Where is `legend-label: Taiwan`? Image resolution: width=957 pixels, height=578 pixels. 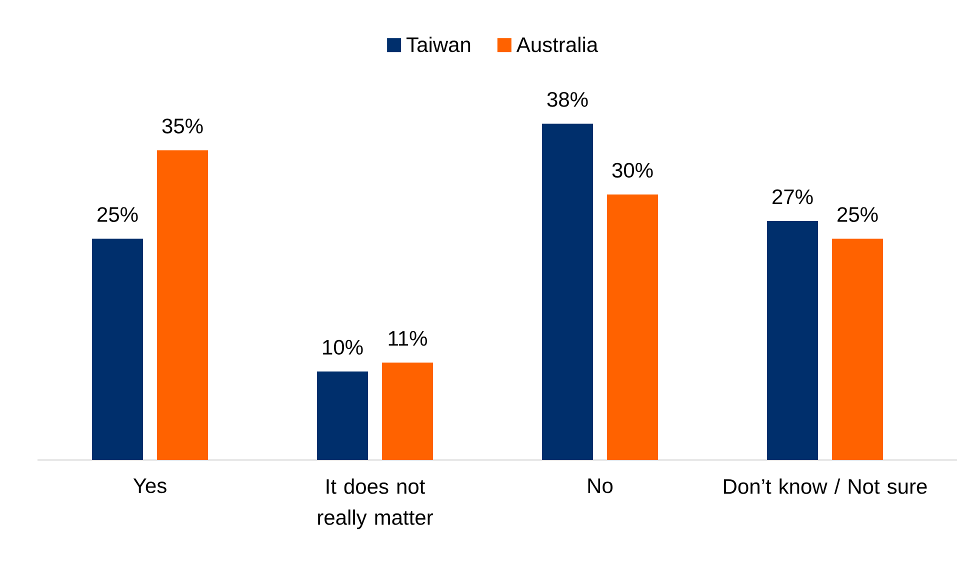 legend-label: Taiwan is located at coordinates (438, 44).